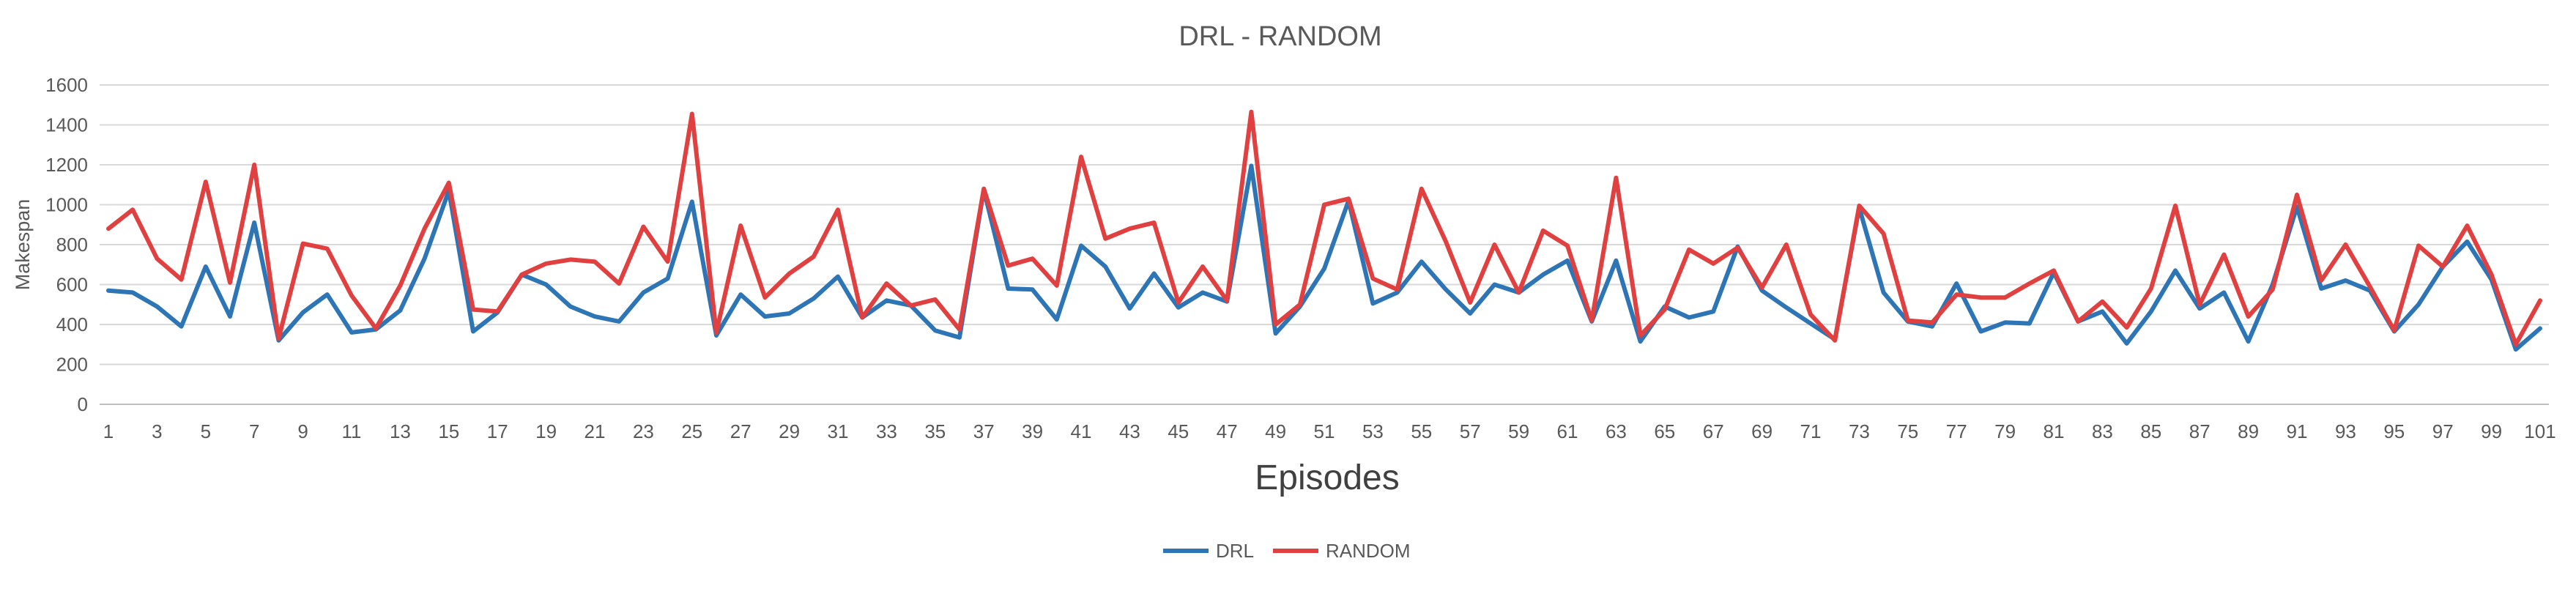 The width and height of the screenshot is (2576, 594). I want to click on y-axis-ticks: 0 200 400 600 800 1000 1200 1400 1600, so click(66, 244).